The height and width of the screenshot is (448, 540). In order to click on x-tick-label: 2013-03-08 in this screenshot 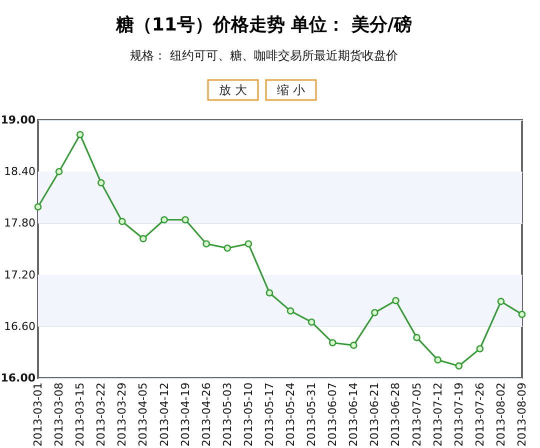, I will do `click(59, 414)`.